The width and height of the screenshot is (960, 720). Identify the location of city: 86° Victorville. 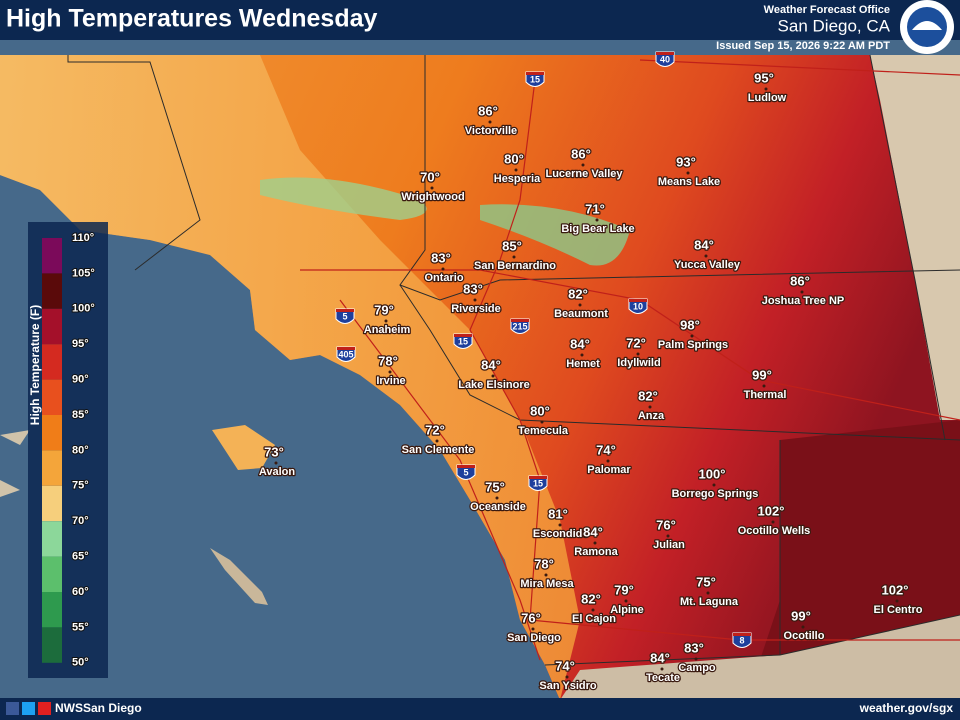
(491, 120).